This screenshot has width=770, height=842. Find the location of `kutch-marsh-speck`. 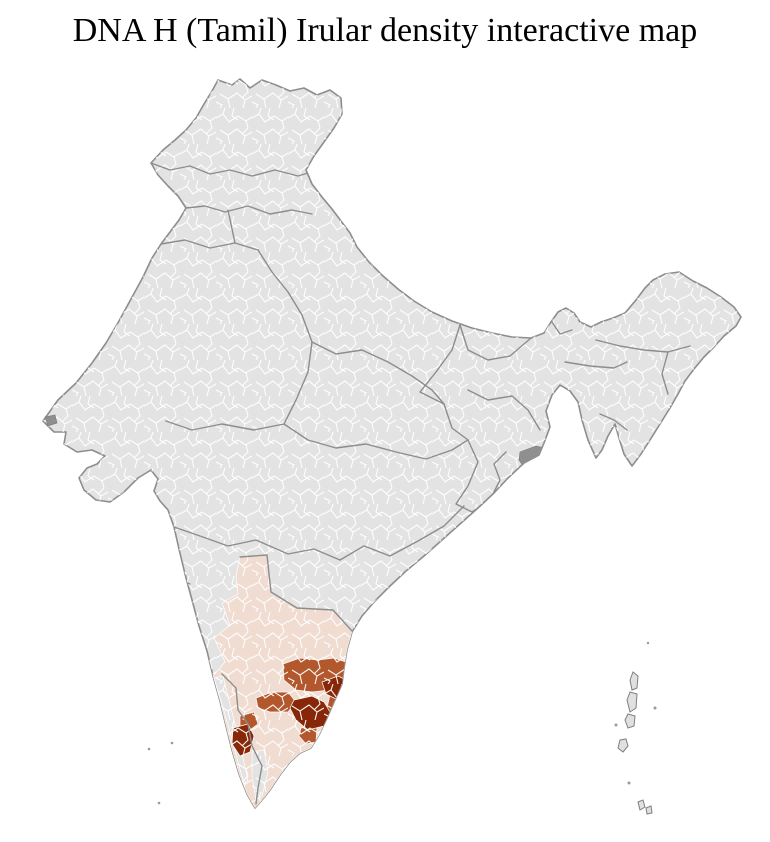

kutch-marsh-speck is located at coordinates (51, 420).